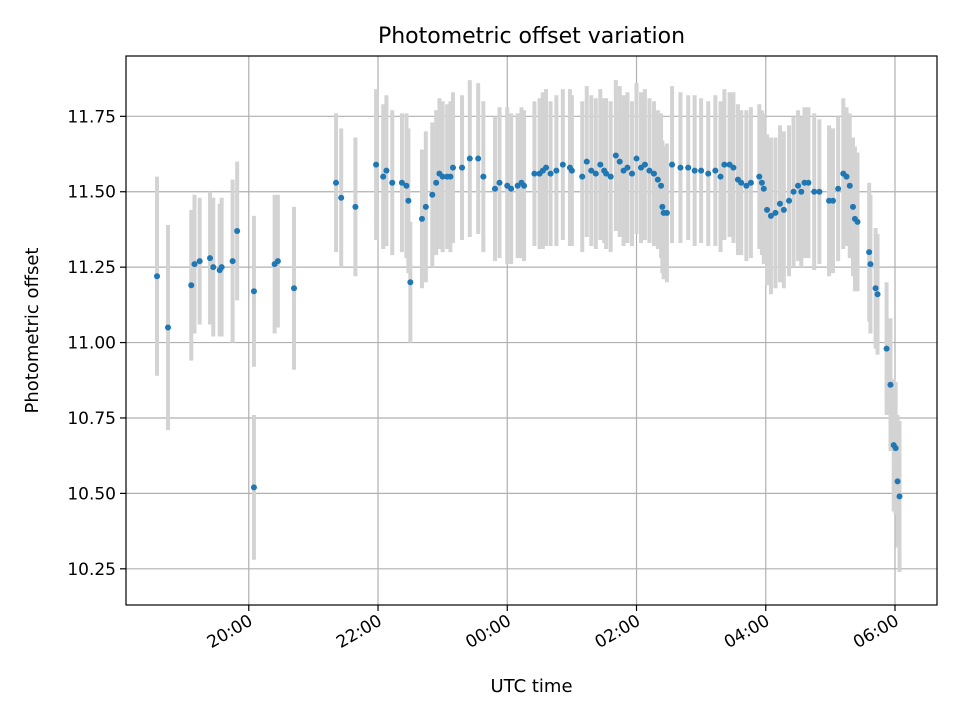 The image size is (960, 720). I want to click on chart-title: Photometric offset variation, so click(531, 36).